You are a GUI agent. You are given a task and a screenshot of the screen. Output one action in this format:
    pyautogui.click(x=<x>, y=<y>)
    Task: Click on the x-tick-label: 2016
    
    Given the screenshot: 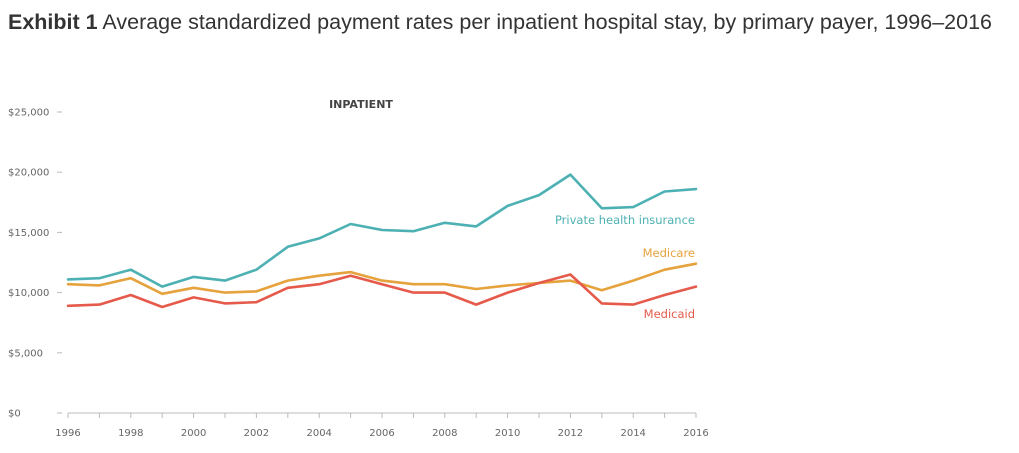 What is the action you would take?
    pyautogui.click(x=695, y=433)
    